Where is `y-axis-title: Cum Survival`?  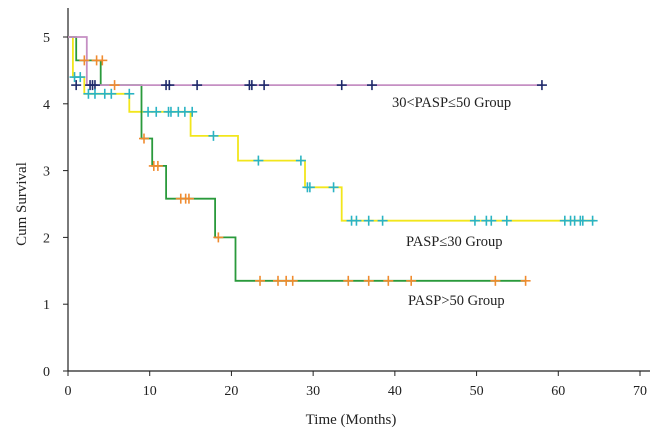
y-axis-title: Cum Survival is located at coordinates (22, 204).